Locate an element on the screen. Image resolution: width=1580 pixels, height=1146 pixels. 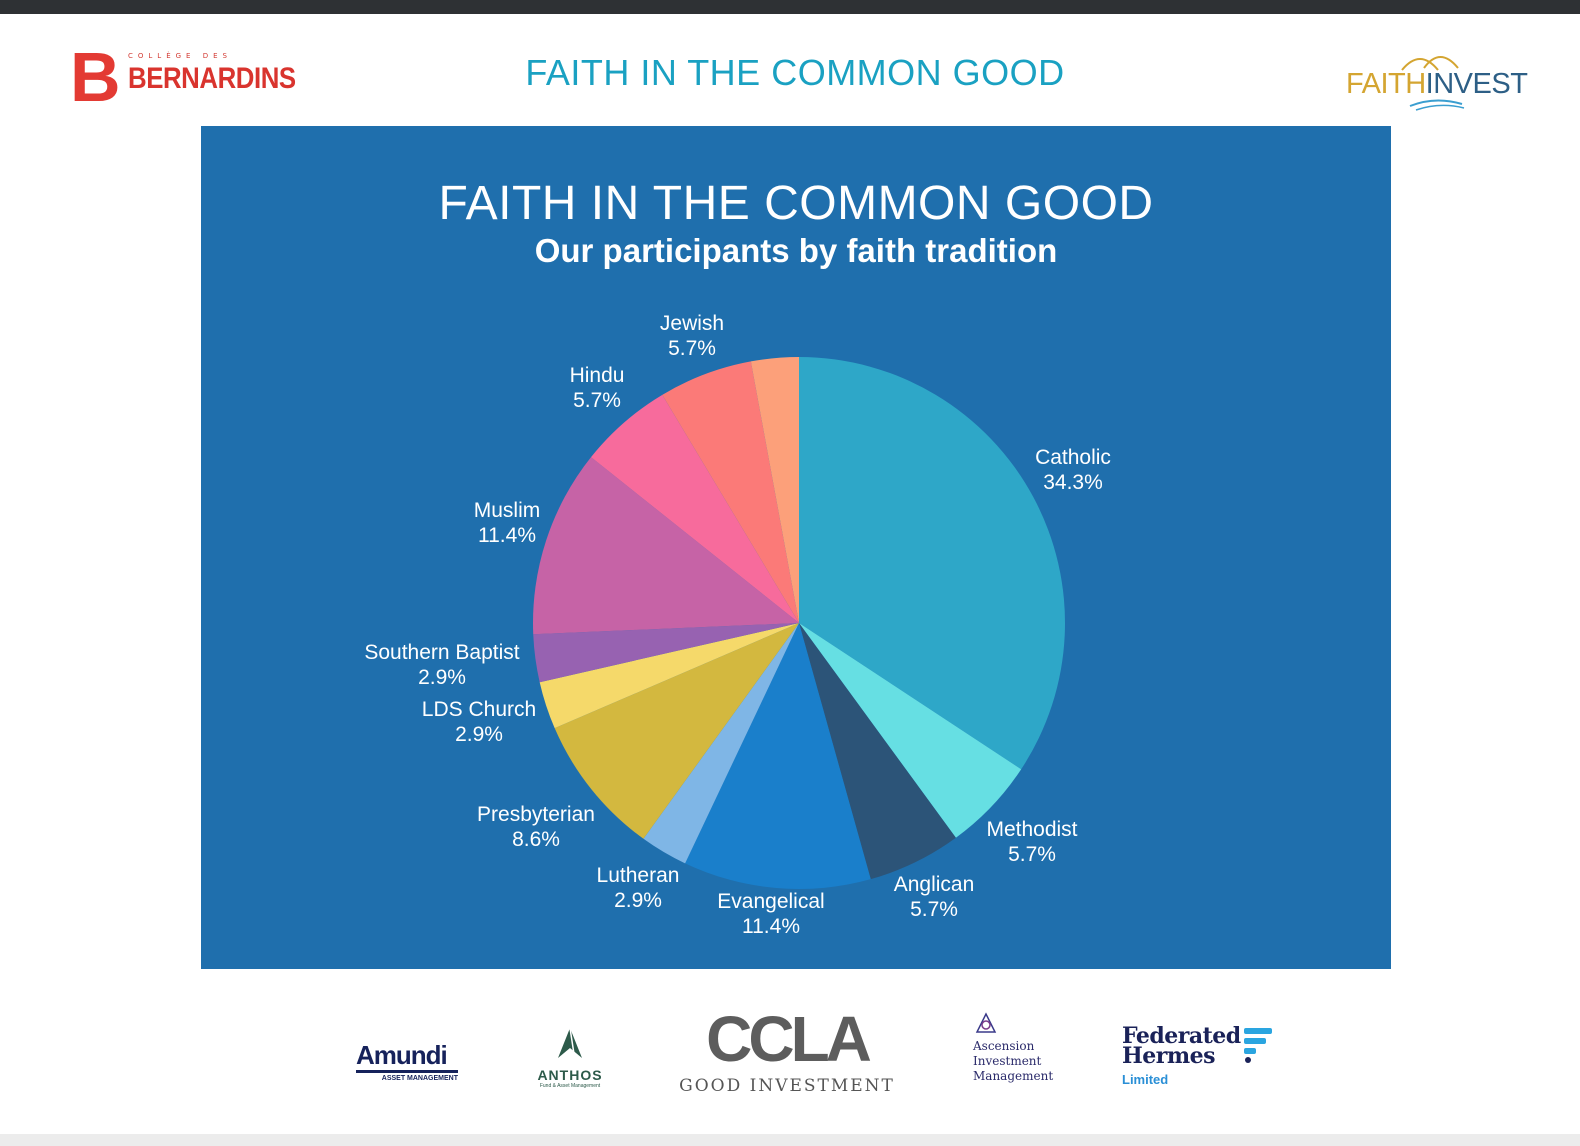
pie-slice-lds-church is located at coordinates (669, 676).